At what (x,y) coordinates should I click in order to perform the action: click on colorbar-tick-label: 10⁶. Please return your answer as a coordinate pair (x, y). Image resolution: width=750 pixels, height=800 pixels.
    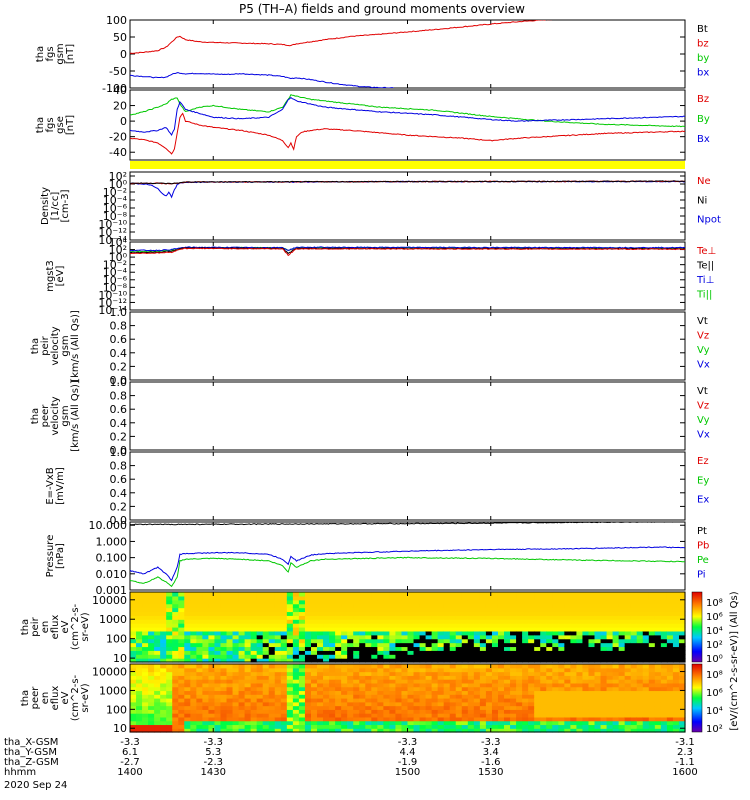
    Looking at the image, I should click on (714, 617).